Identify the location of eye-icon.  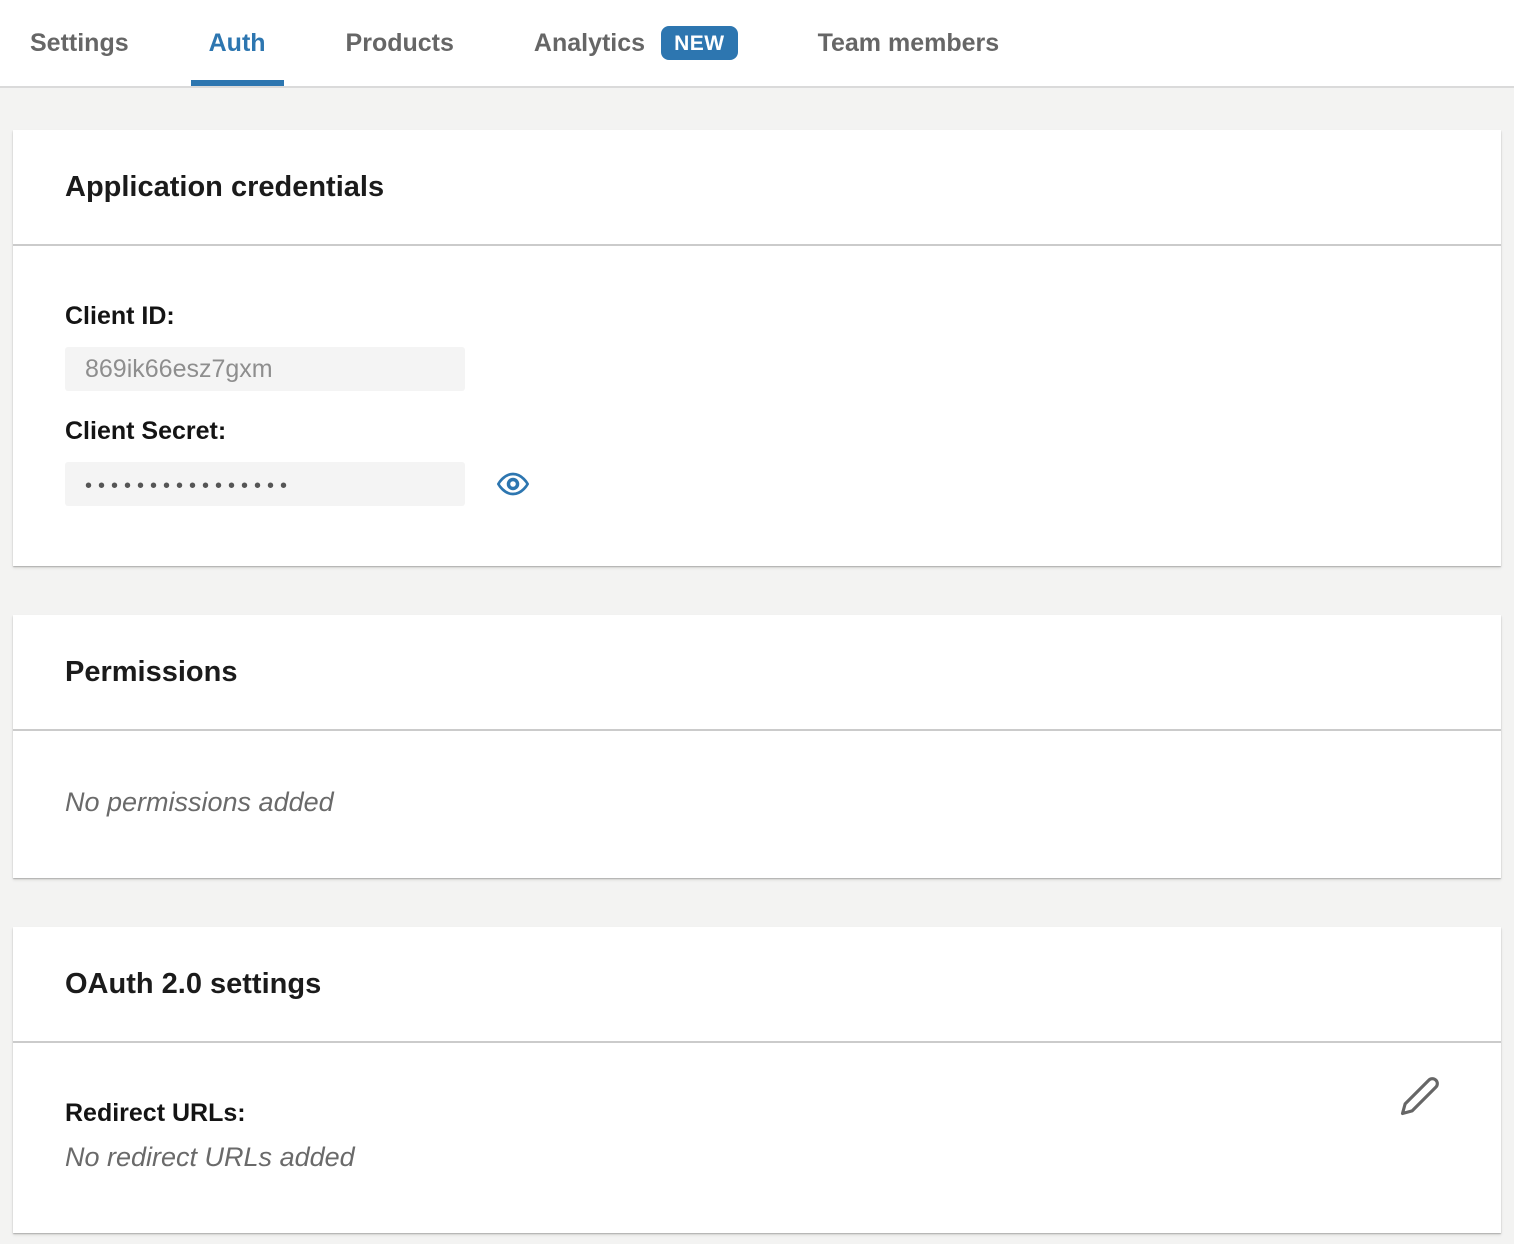
(513, 484).